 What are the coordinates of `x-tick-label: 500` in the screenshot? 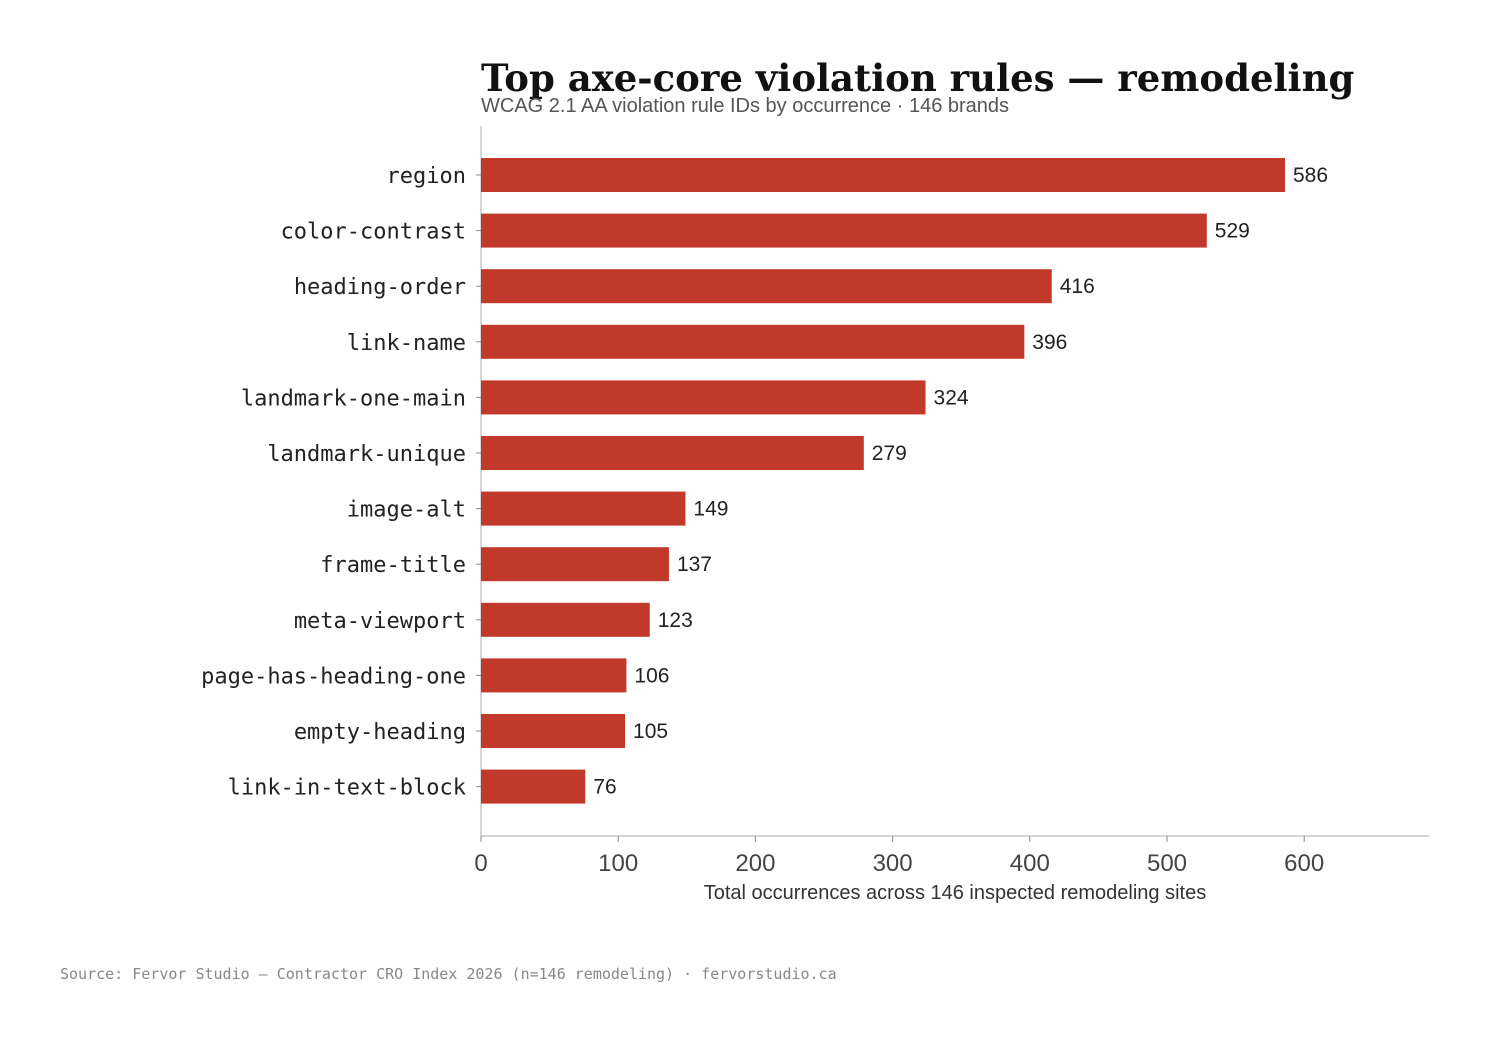 It's located at (1167, 863).